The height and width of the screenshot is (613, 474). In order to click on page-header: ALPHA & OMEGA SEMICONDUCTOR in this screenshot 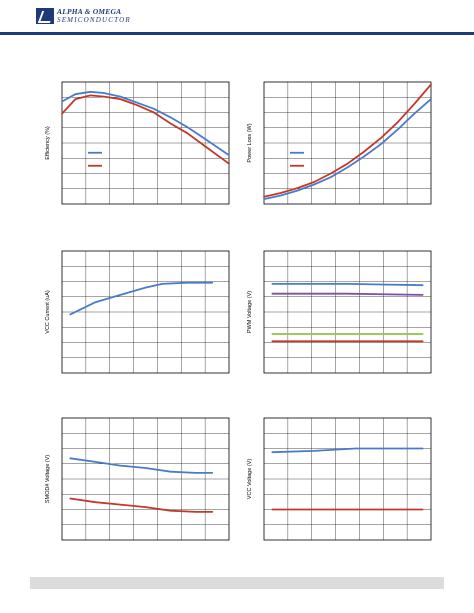, I will do `click(237, 19)`.